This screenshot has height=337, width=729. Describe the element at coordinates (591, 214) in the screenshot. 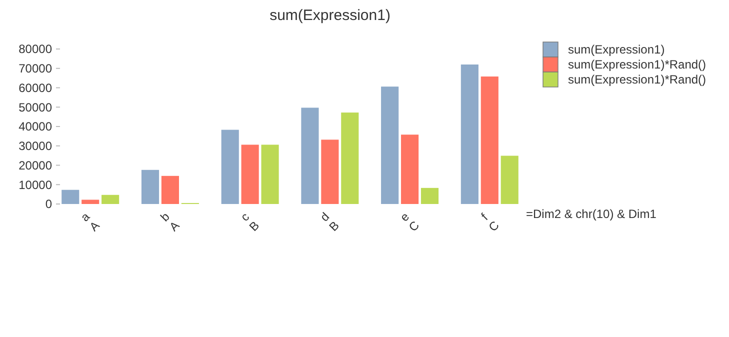

I see `x-axis-title: =Dim2 & chr(10) & Dim1` at that location.